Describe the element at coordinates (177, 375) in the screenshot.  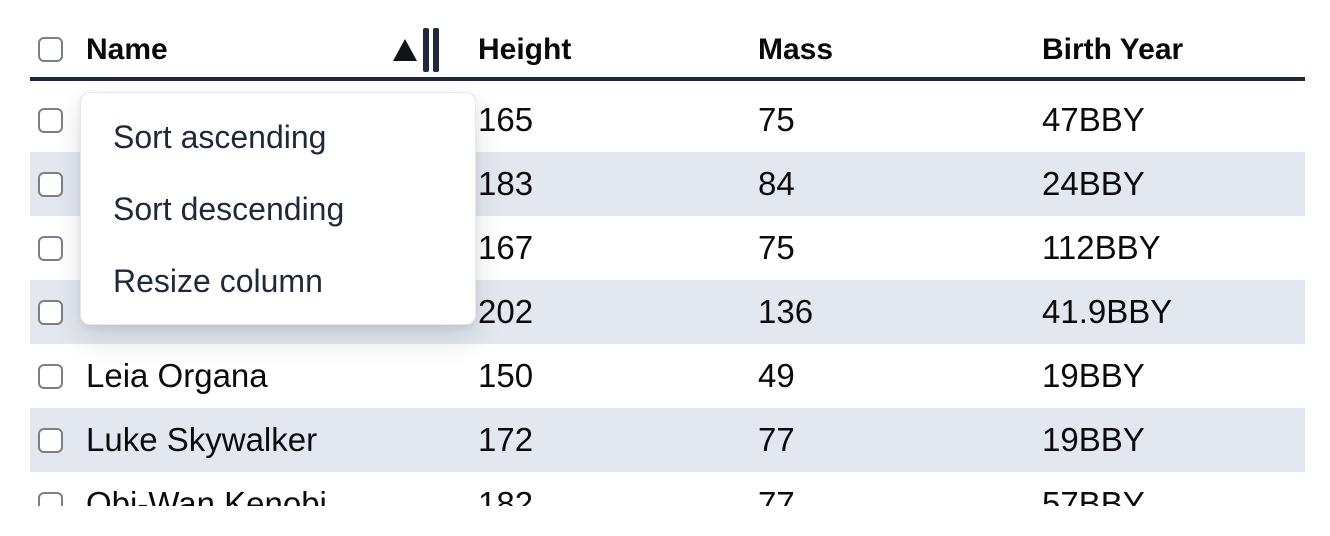
I see `cell-name: Leia Organa` at that location.